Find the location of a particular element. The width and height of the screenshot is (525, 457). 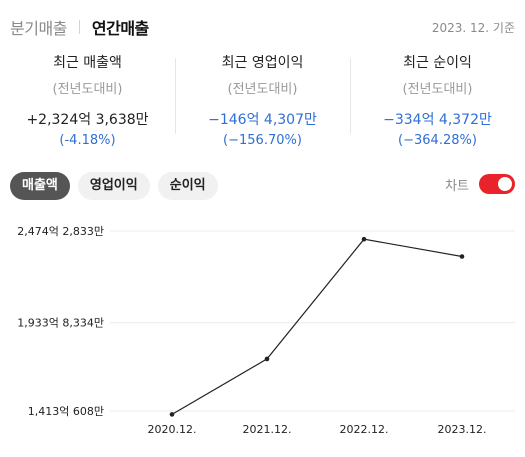

y-tick-label: 2,474억 2,833만 is located at coordinates (60, 231).